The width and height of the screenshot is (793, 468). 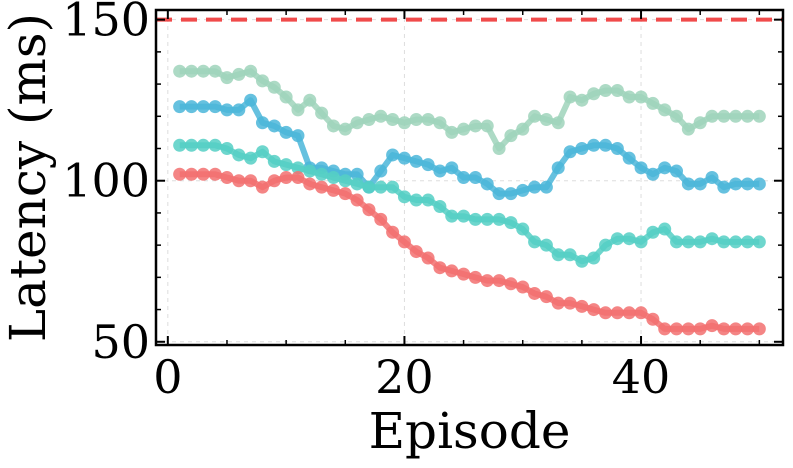 I want to click on y-tick-label: 100, so click(x=106, y=181).